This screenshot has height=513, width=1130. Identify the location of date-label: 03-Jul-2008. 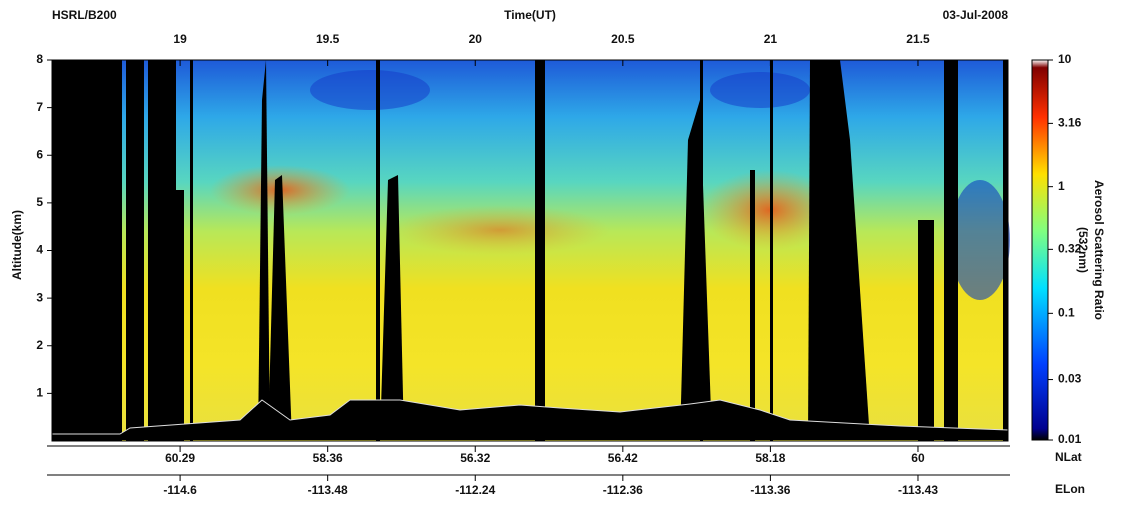
(976, 15).